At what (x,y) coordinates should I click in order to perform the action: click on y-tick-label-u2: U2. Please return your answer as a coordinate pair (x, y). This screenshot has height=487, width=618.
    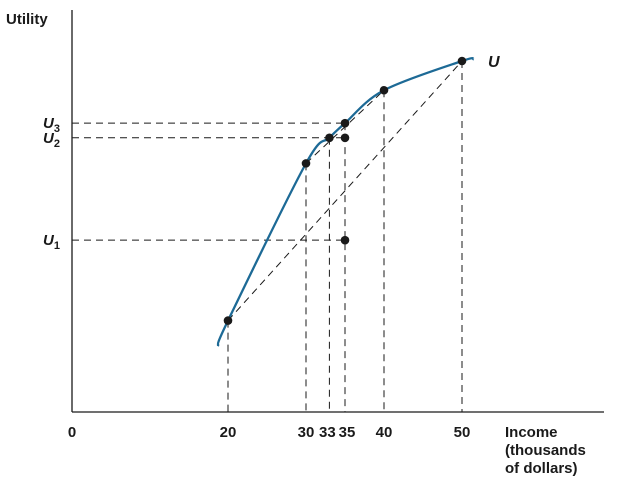
    Looking at the image, I should click on (51, 140).